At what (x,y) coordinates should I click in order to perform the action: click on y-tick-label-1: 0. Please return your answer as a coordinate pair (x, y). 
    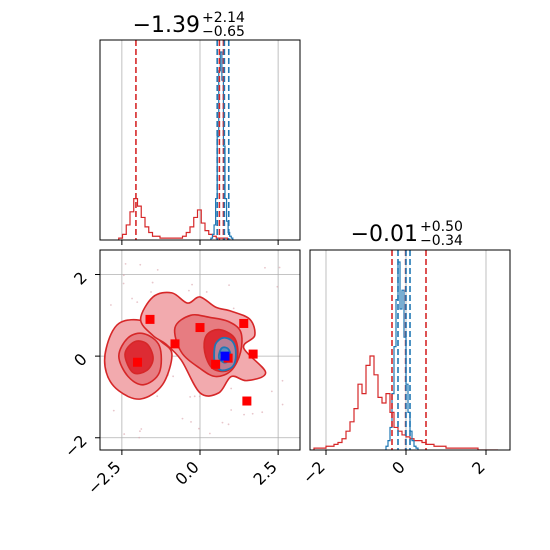
    Looking at the image, I should click on (80, 360).